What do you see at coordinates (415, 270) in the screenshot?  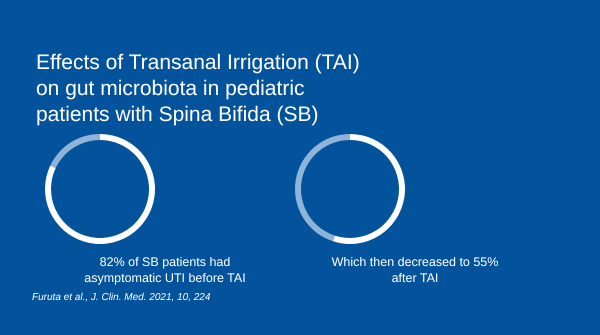 I see `text: Which then decreased to 55% after TAI` at bounding box center [415, 270].